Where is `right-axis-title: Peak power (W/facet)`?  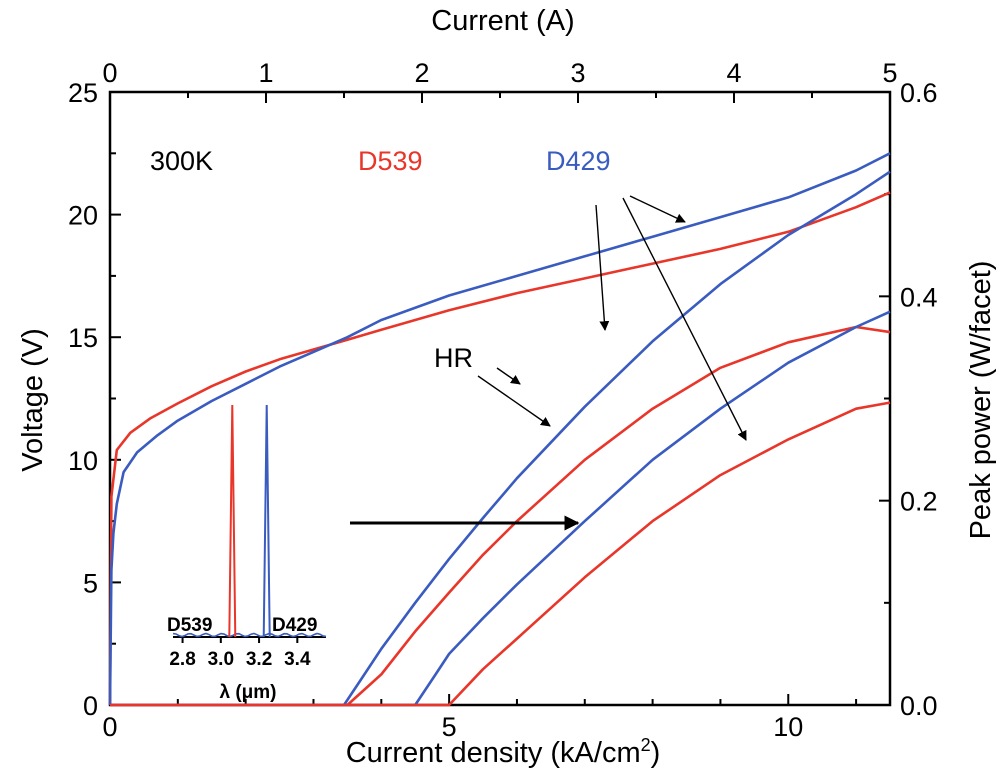 right-axis-title: Peak power (W/facet) is located at coordinates (981, 400).